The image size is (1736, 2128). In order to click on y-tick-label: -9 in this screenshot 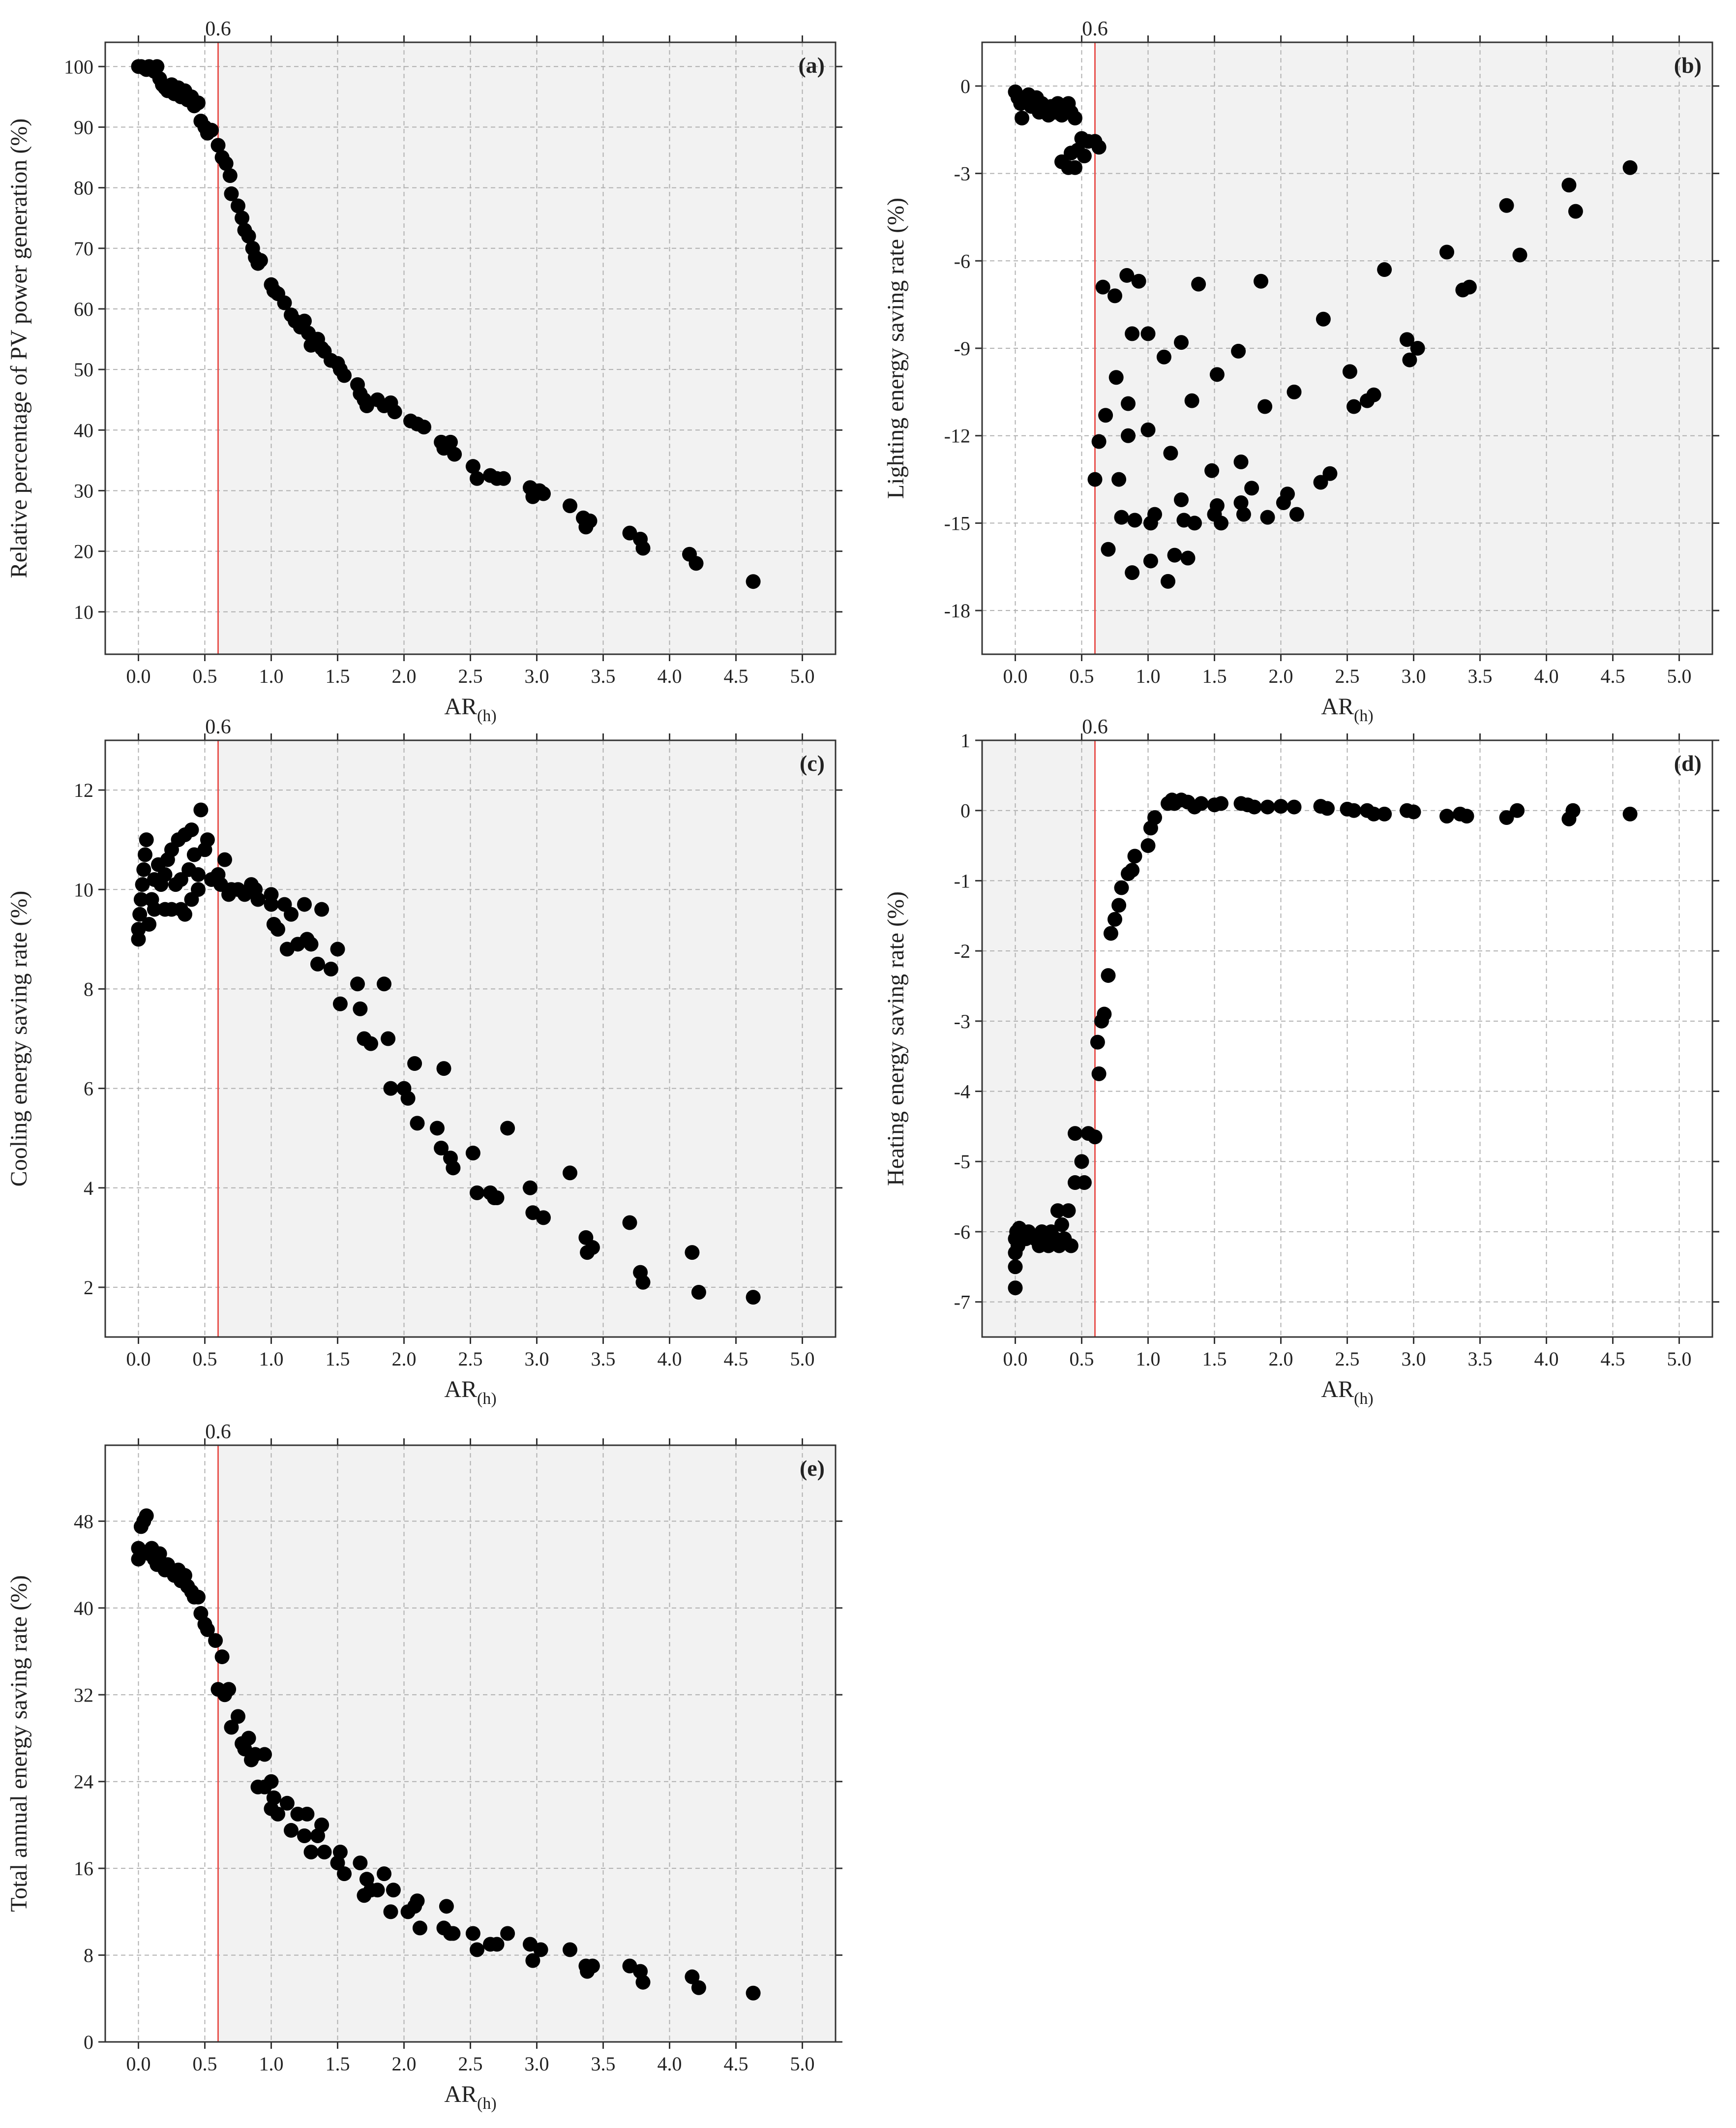, I will do `click(962, 348)`.